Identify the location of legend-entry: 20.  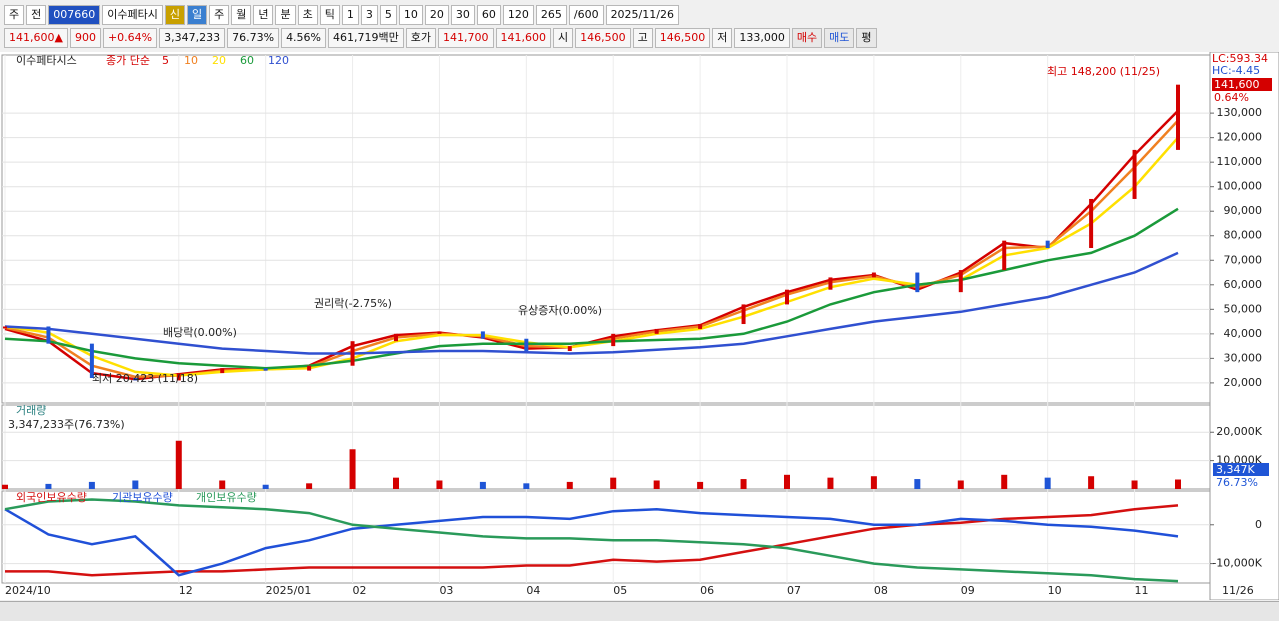
(219, 60).